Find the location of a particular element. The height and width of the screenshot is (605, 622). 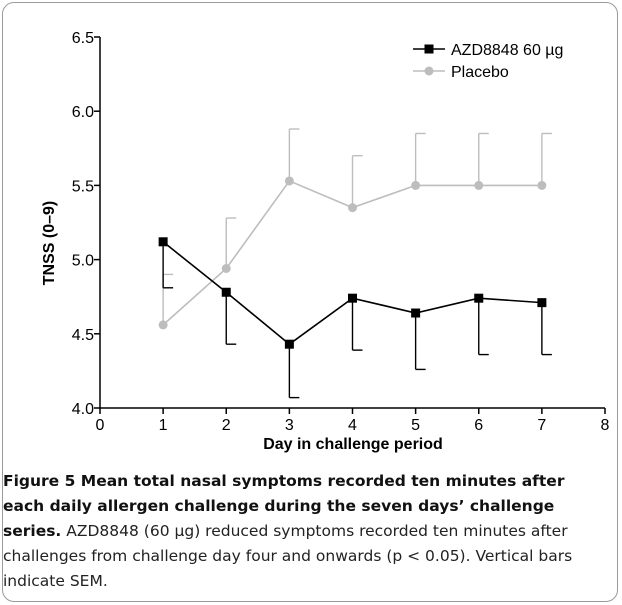

legend-item: AZD8848 60 µg is located at coordinates (488, 50).